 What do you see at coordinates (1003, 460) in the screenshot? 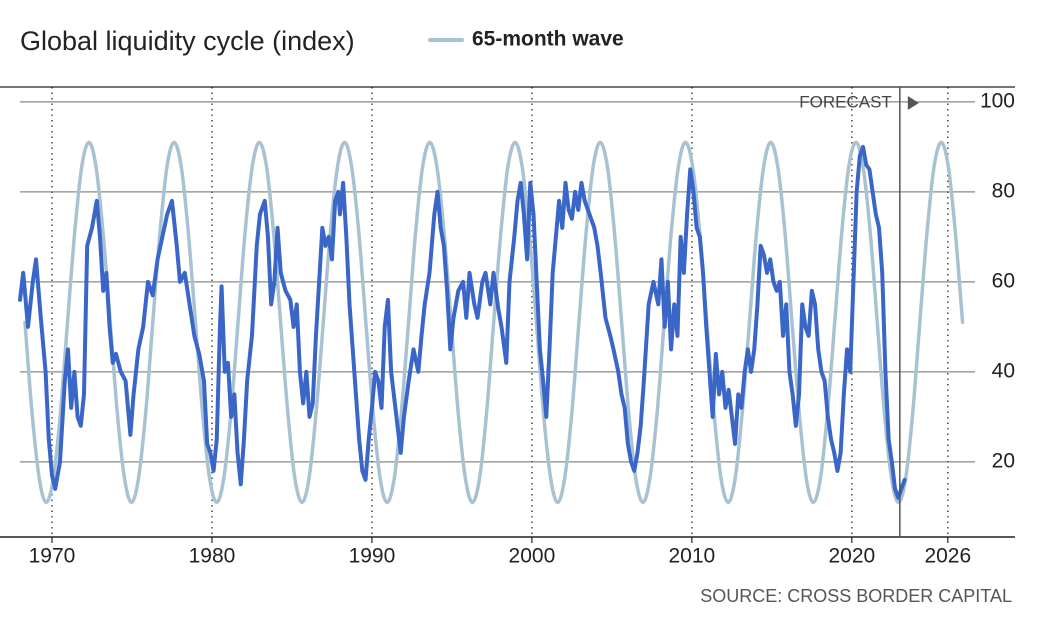
I see `y-tick-label: 20` at bounding box center [1003, 460].